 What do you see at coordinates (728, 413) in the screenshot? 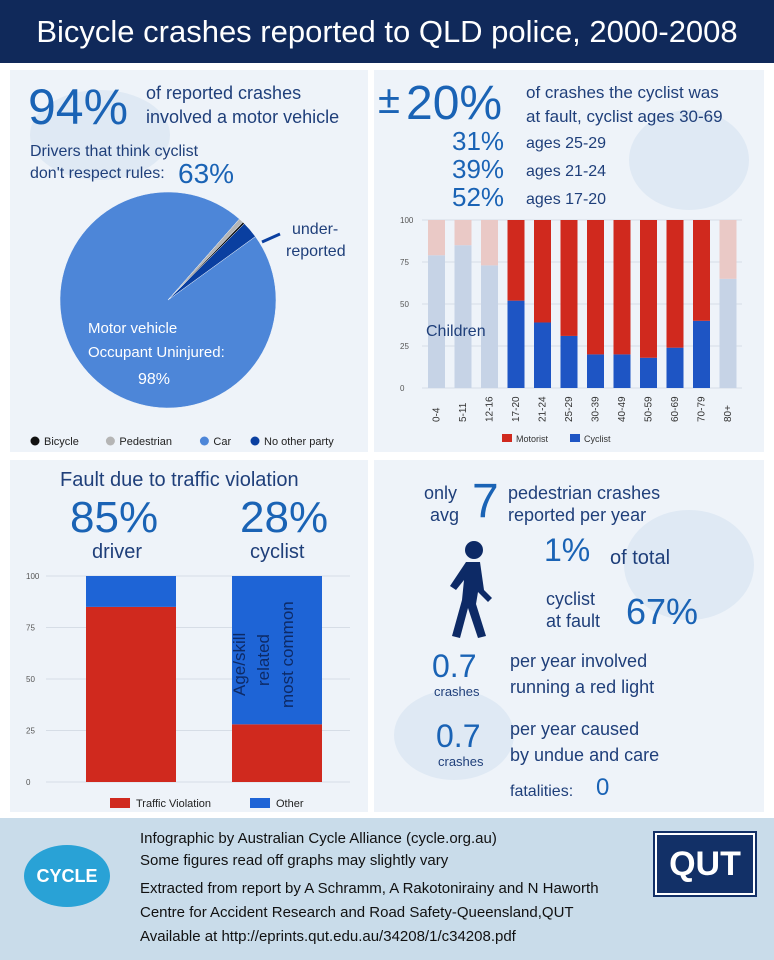
I see `x-tick-80+: 80+` at bounding box center [728, 413].